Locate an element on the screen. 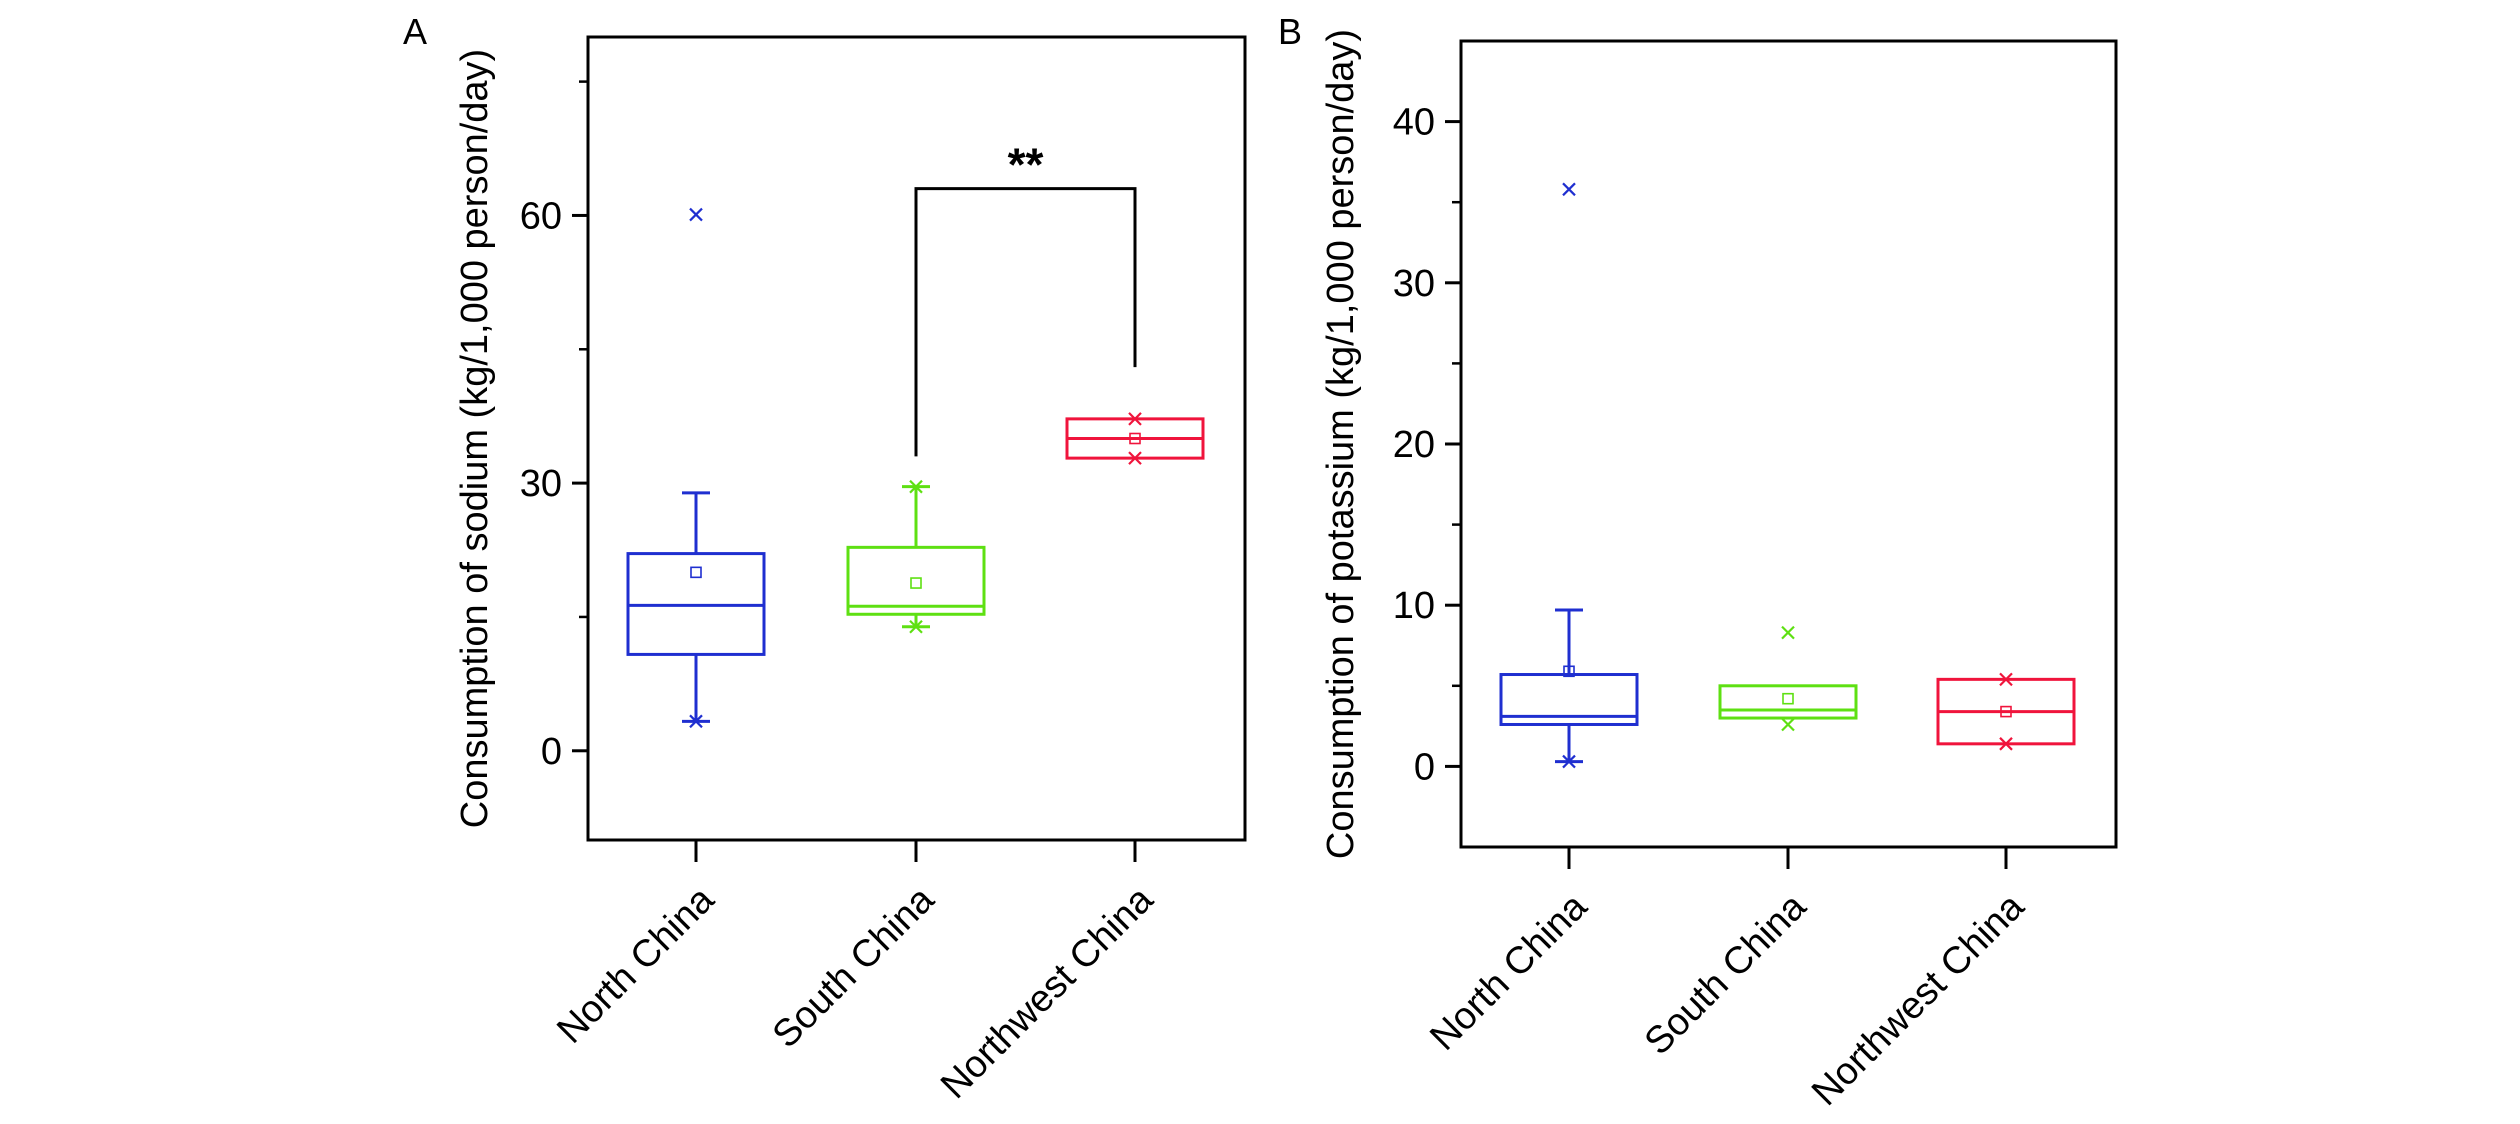 The image size is (2520, 1124). y-tick-label-60: 60 is located at coordinates (541, 216).